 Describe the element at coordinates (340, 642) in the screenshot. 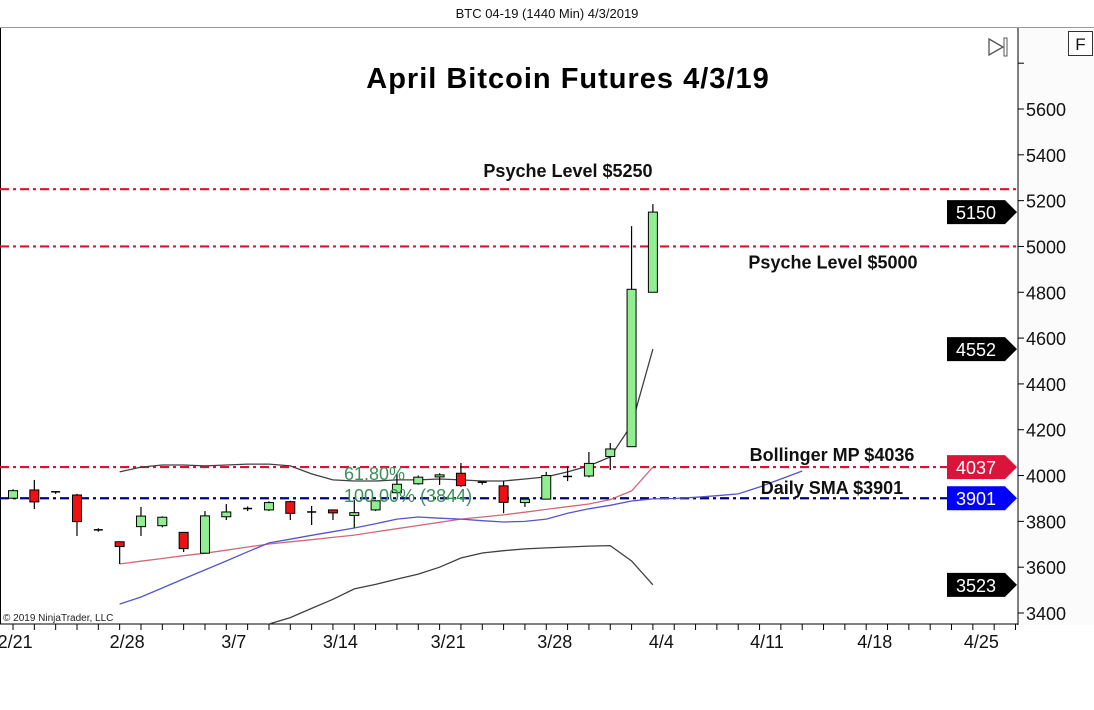

I see `x-tick-label: 3/14` at that location.